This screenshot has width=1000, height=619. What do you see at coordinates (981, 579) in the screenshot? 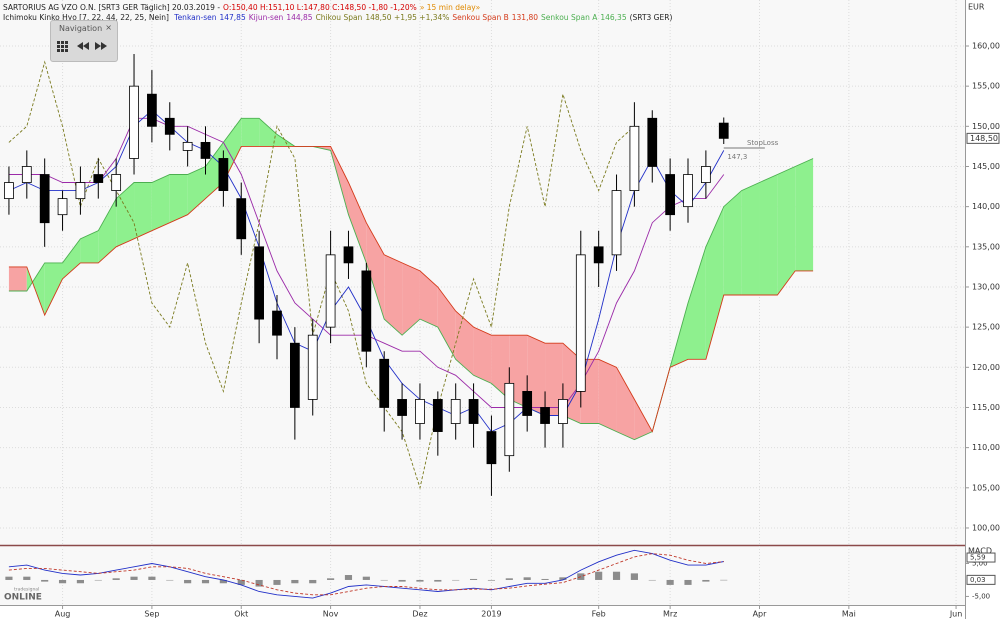
I see `value-box` at bounding box center [981, 579].